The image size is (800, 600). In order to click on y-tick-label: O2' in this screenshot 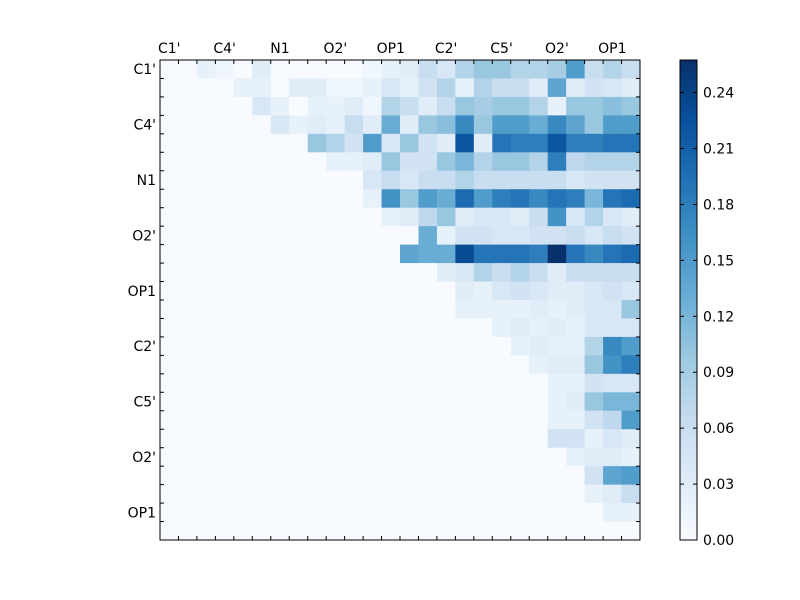, I will do `click(144, 458)`.